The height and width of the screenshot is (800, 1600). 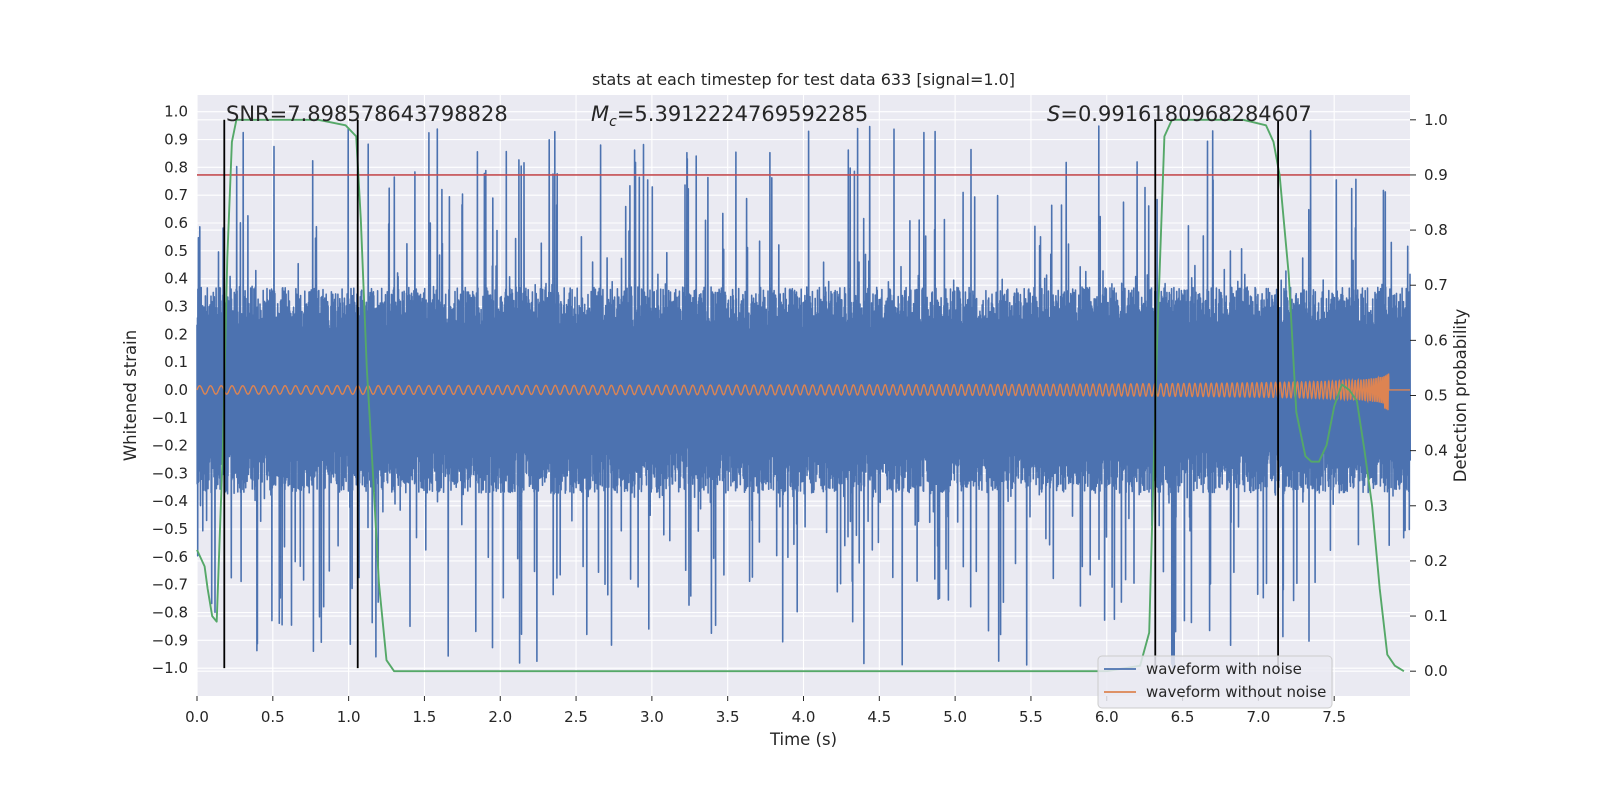 I want to click on y-right-tick-label: 0.2, so click(x=1436, y=561).